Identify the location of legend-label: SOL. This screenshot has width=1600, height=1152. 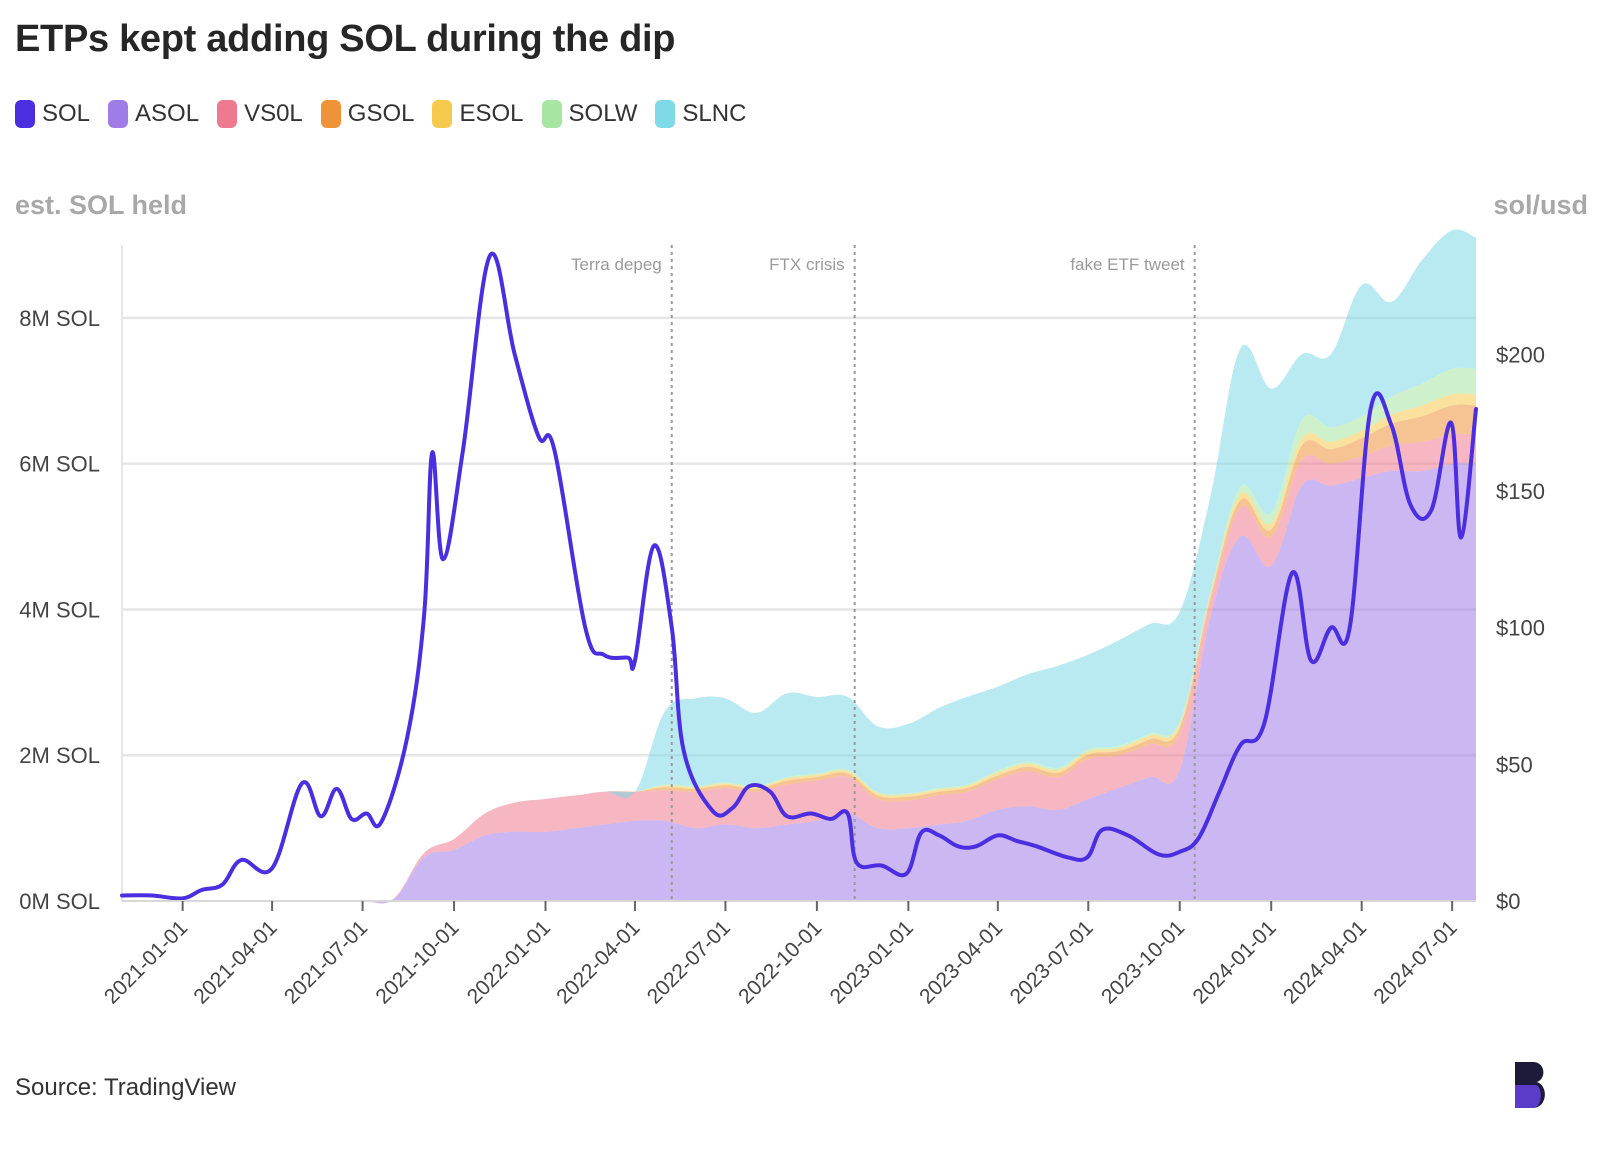
(66, 113).